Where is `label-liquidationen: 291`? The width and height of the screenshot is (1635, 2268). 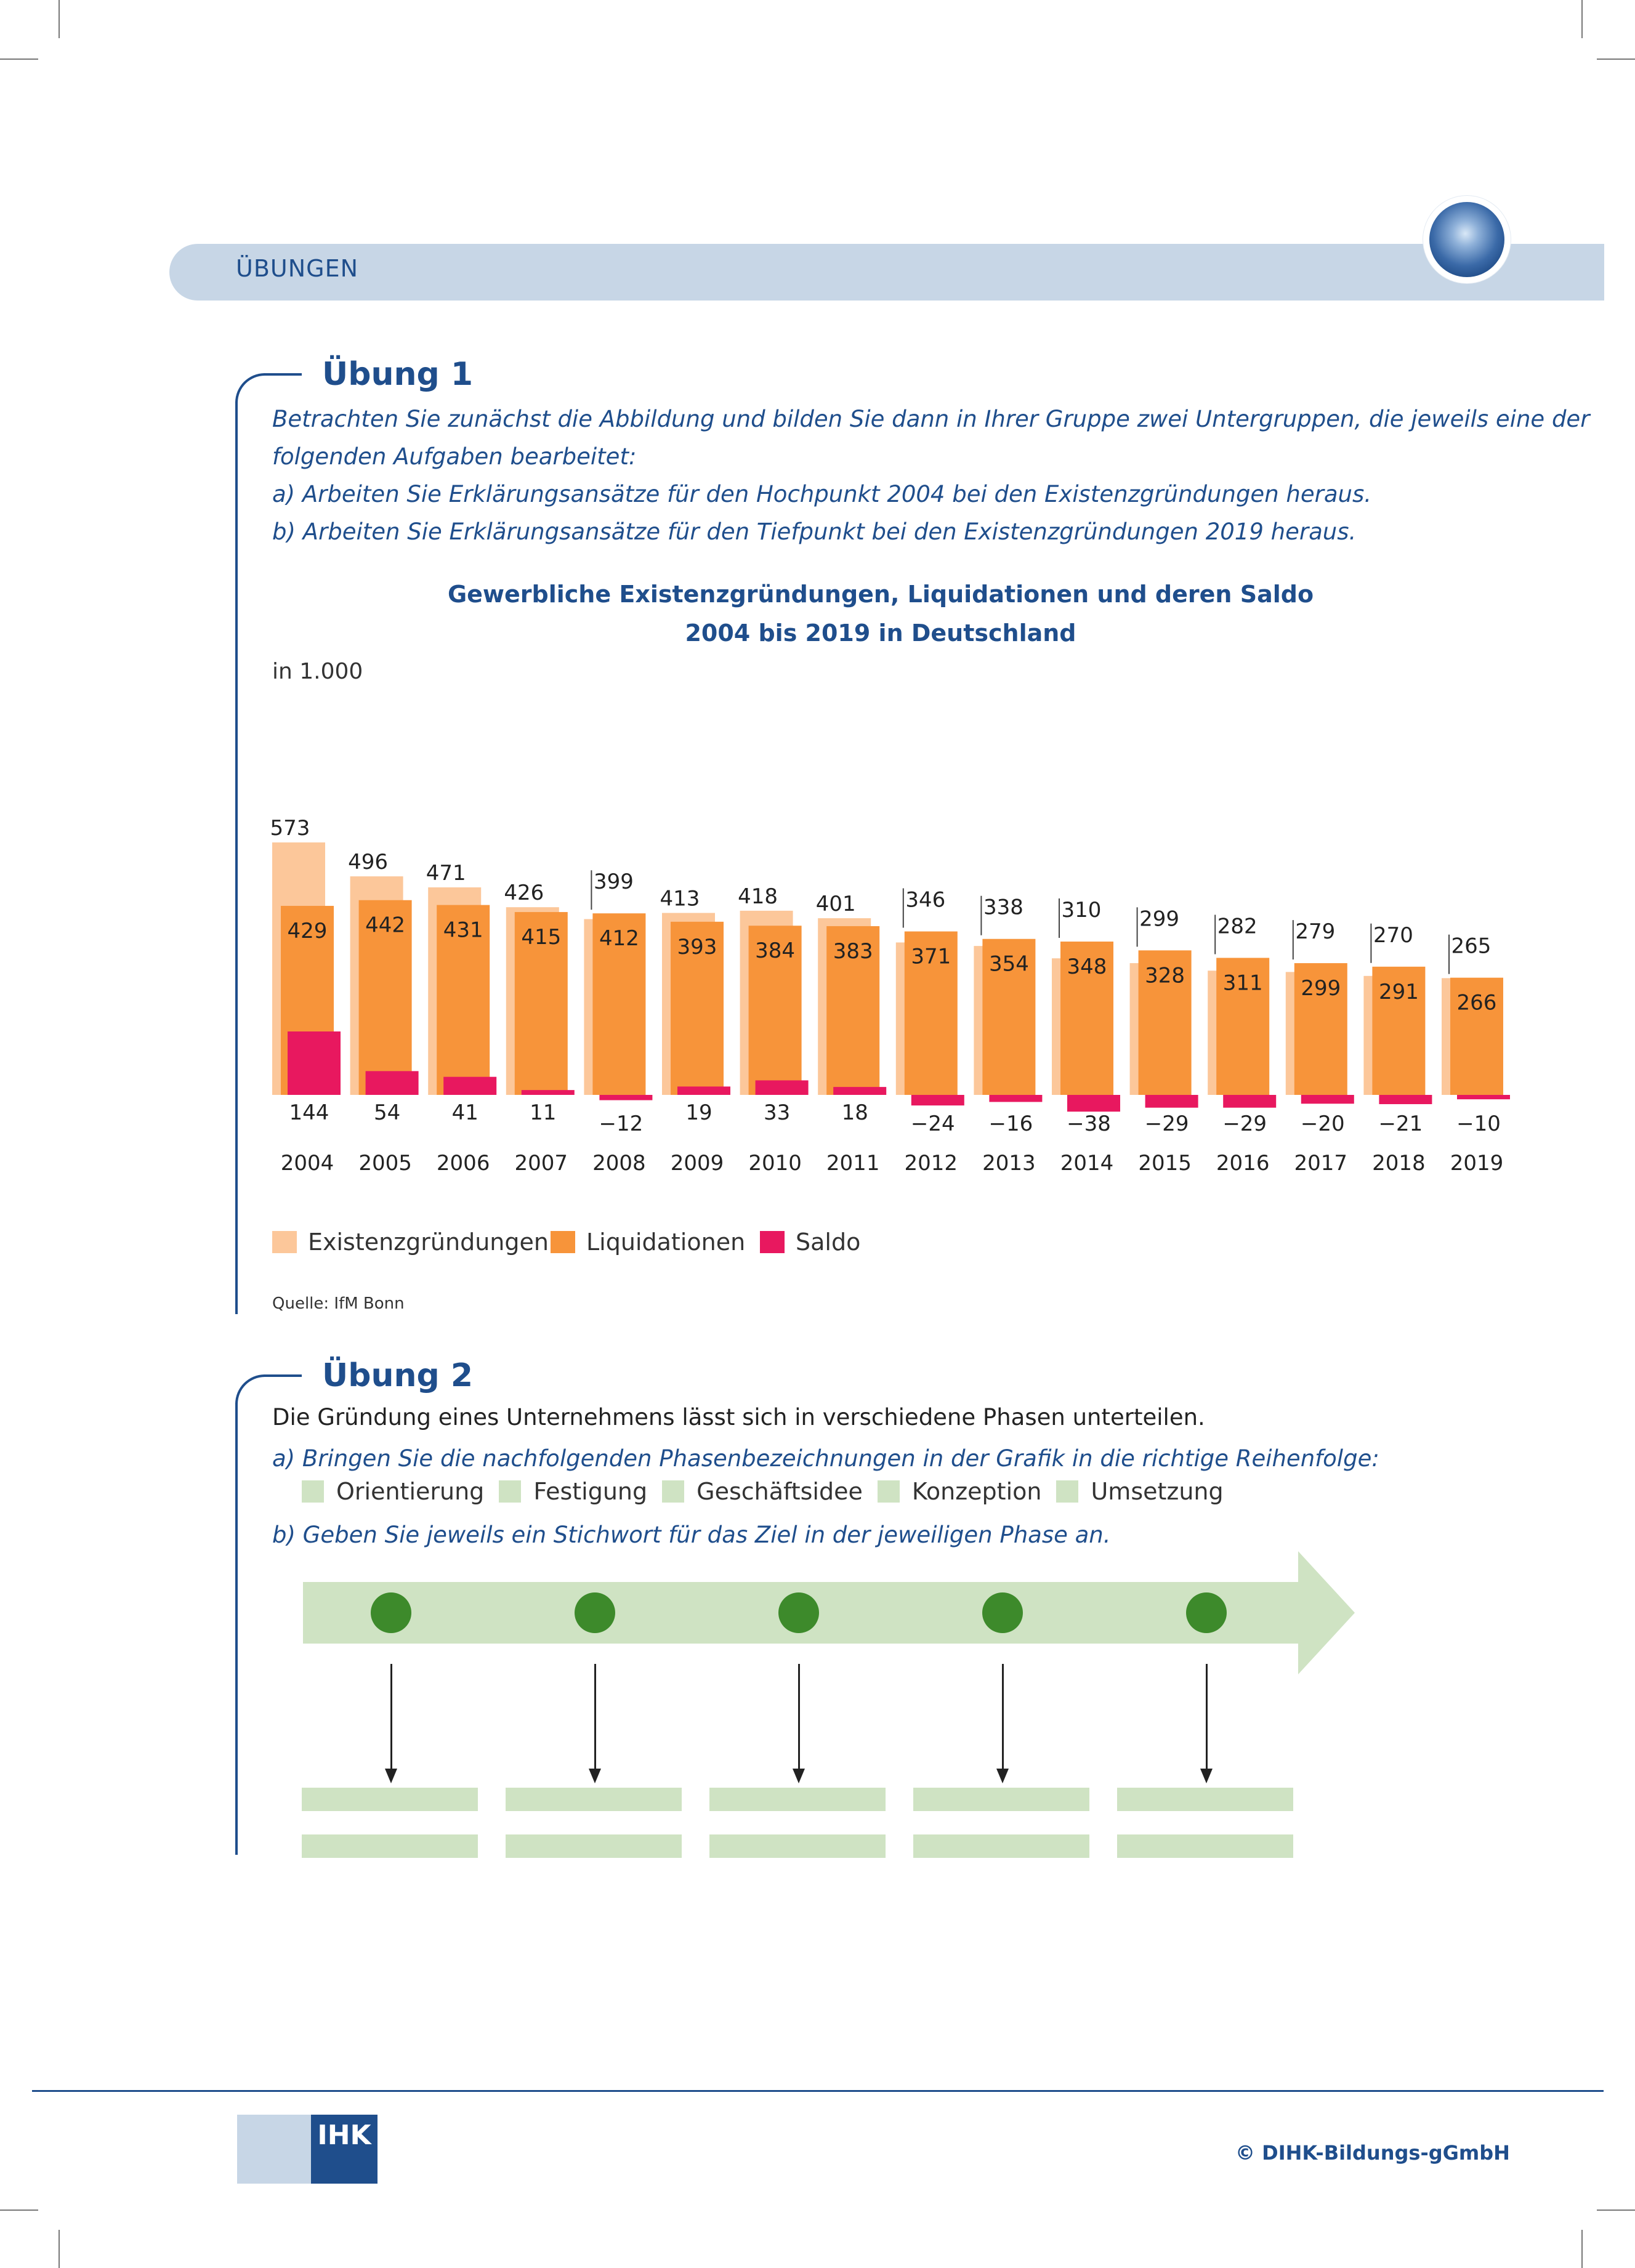 label-liquidationen: 291 is located at coordinates (1399, 992).